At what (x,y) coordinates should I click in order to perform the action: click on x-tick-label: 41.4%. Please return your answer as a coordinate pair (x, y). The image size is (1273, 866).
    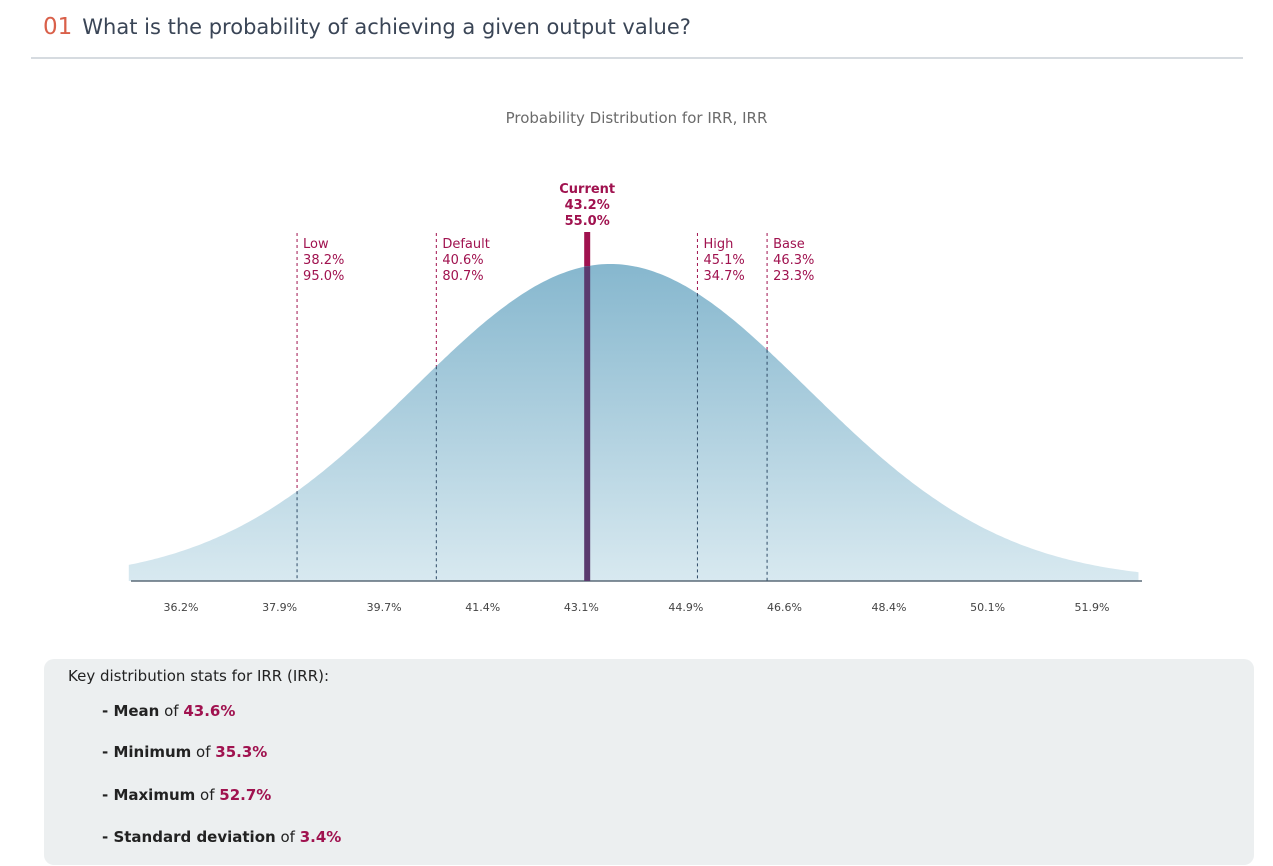
    Looking at the image, I should click on (482, 607).